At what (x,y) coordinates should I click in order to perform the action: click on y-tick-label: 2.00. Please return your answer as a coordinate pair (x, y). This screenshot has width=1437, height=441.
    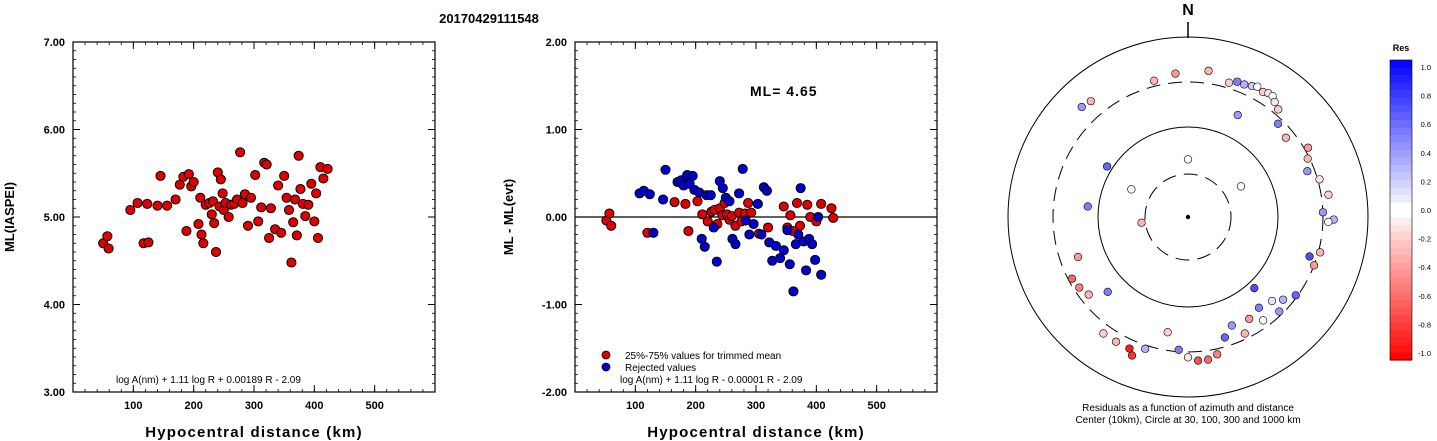
    Looking at the image, I should click on (556, 43).